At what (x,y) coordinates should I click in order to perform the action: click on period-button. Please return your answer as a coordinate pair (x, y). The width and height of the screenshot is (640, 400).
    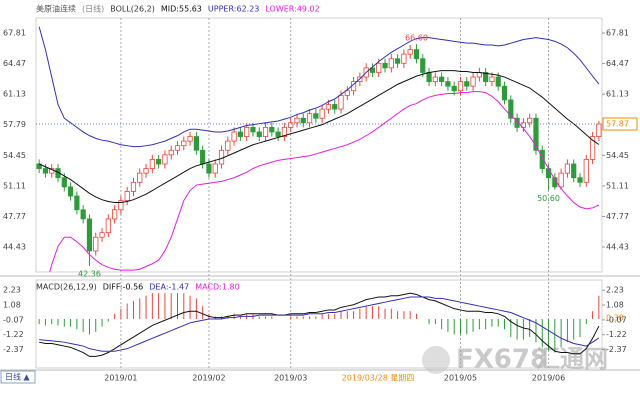
    Looking at the image, I should click on (18, 377).